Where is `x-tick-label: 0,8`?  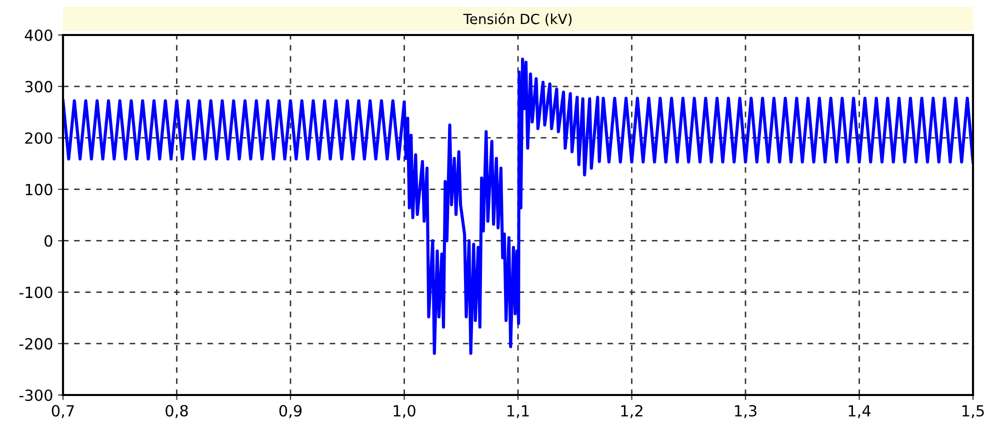 x-tick-label: 0,8 is located at coordinates (177, 411).